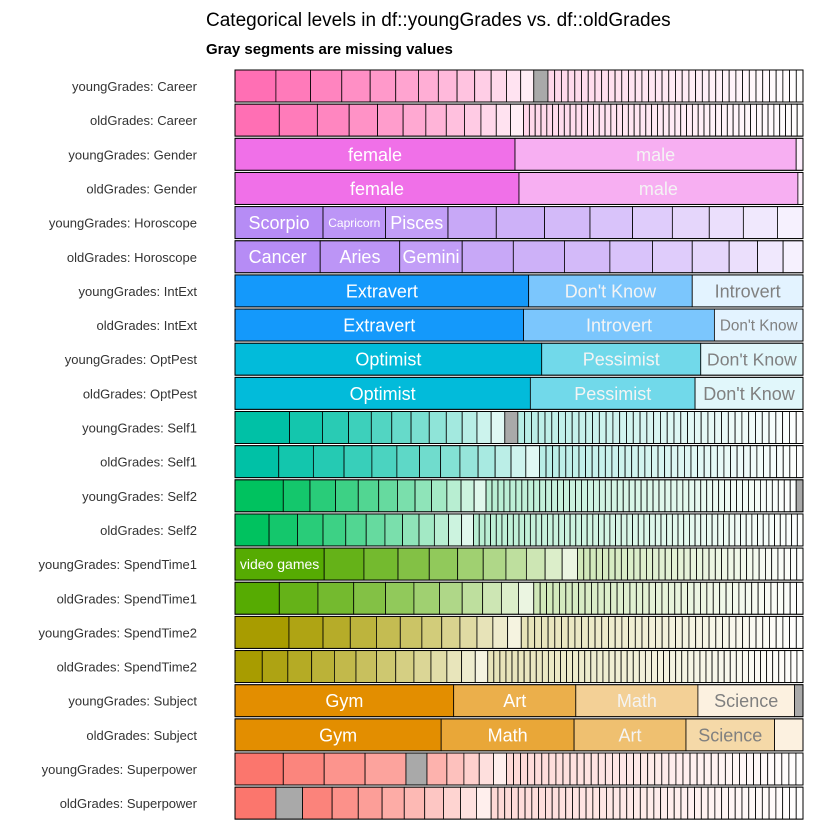  What do you see at coordinates (514, 701) in the screenshot?
I see `segment-label: Art` at bounding box center [514, 701].